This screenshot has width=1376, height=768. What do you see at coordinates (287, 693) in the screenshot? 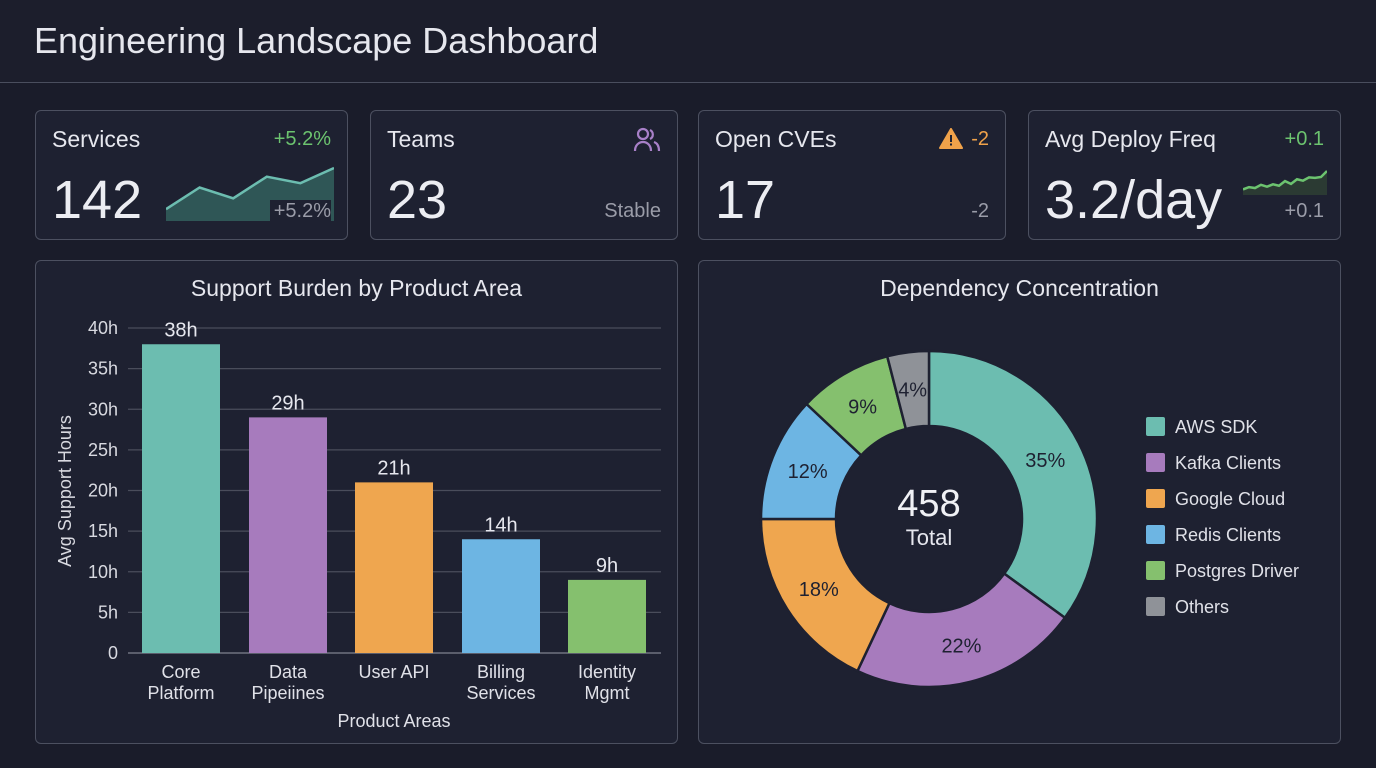
I see `x-tick-label: Pipeiines` at bounding box center [287, 693].